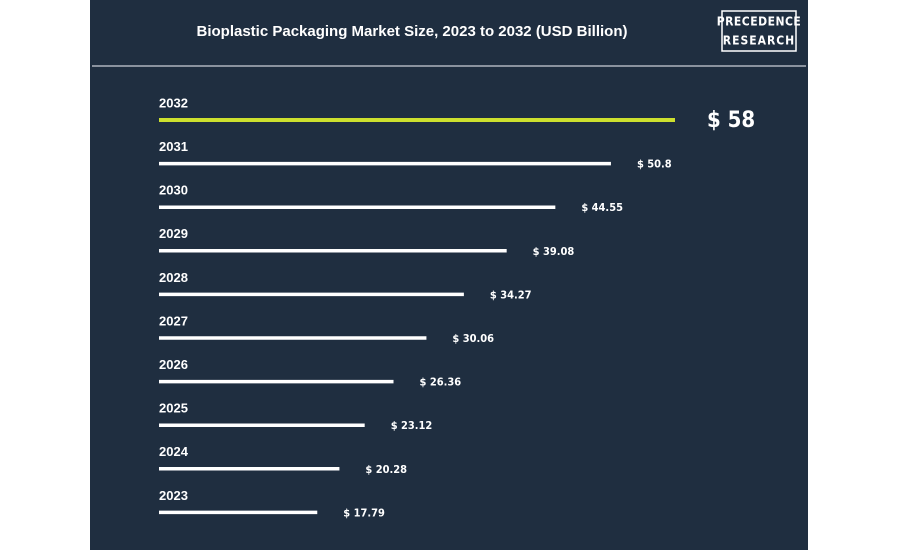 Image resolution: width=900 pixels, height=550 pixels. What do you see at coordinates (173, 146) in the screenshot?
I see `category-label: 2031` at bounding box center [173, 146].